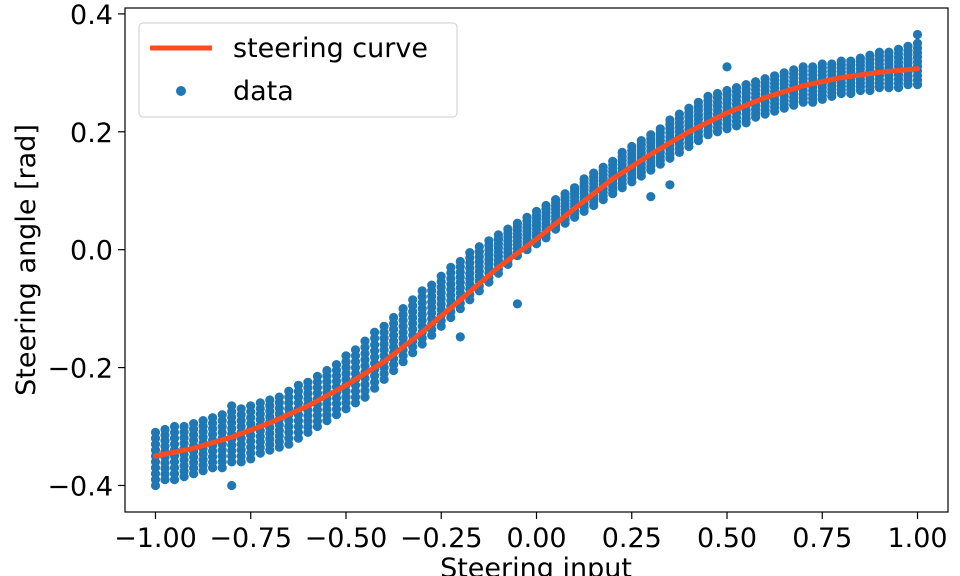 This screenshot has width=960, height=576. I want to click on x-tick-label: 0.00, so click(536, 538).